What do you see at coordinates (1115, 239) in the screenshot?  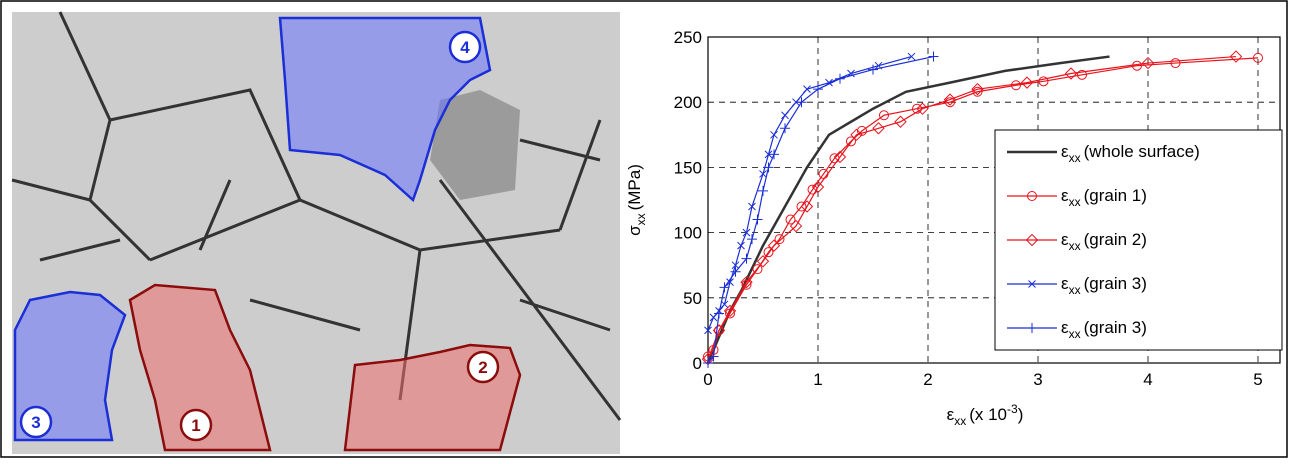 I see `legend-name: (grain 2)` at bounding box center [1115, 239].